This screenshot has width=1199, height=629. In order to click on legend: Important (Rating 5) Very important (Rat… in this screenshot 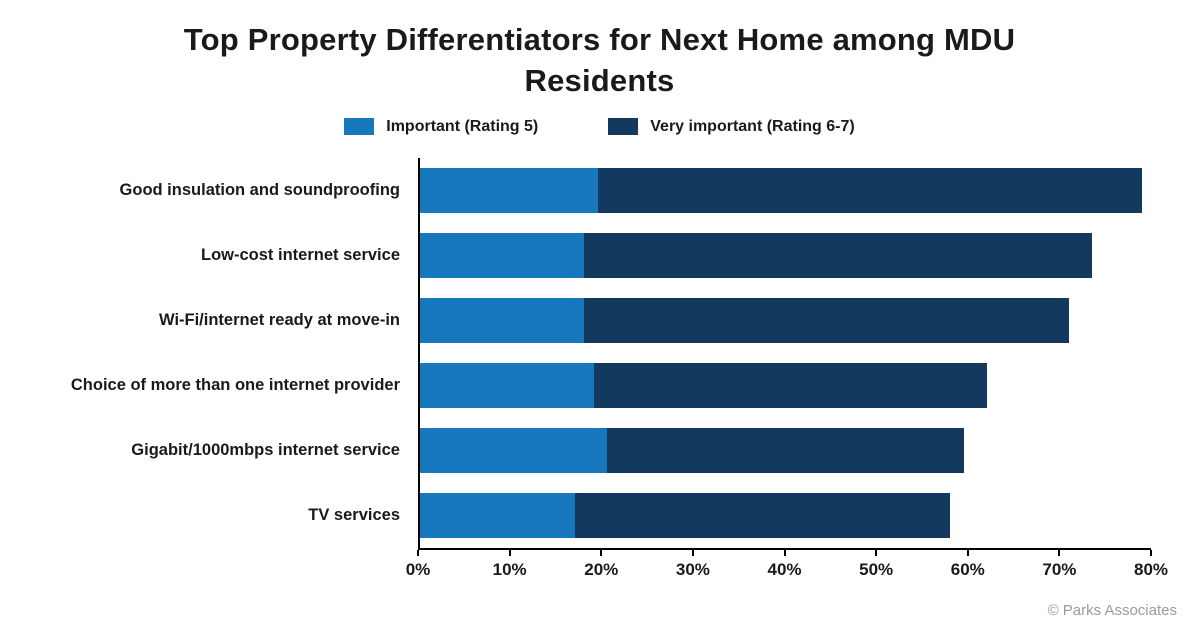, I will do `click(599, 127)`.